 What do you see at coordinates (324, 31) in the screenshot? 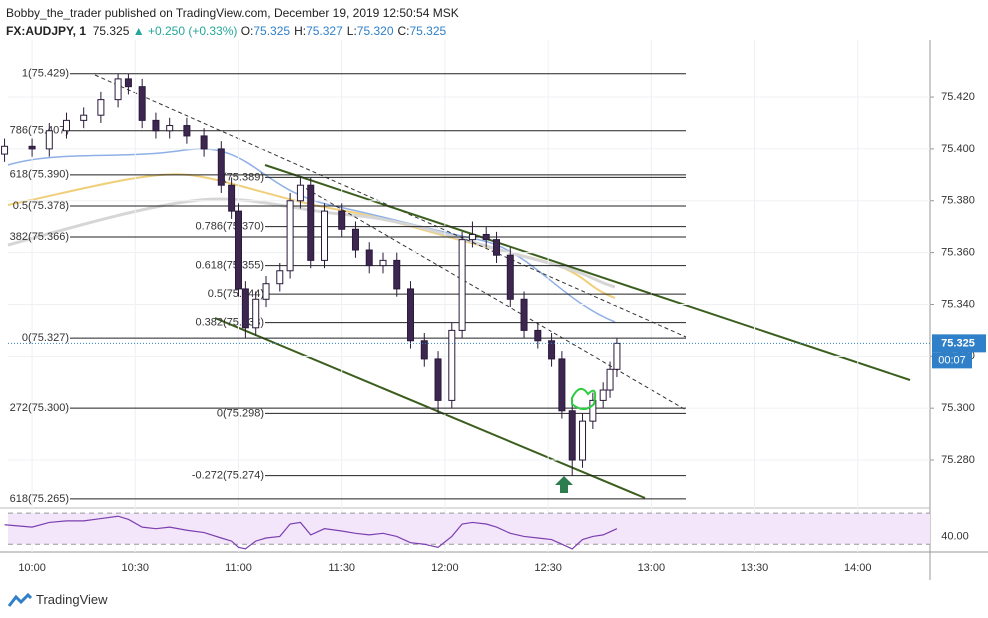
I see `ohlc-value: 75.327` at bounding box center [324, 31].